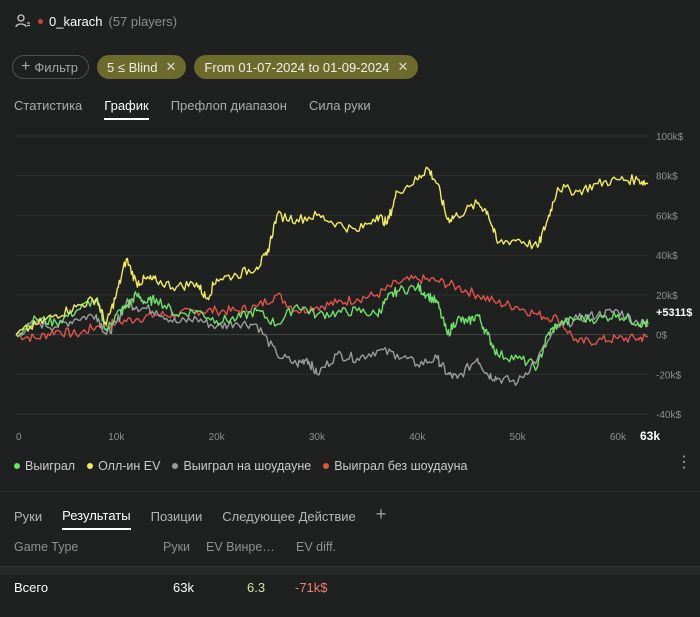 Image resolution: width=700 pixels, height=617 pixels. I want to click on legend-label: Выиграл на шоудауне, so click(247, 466).